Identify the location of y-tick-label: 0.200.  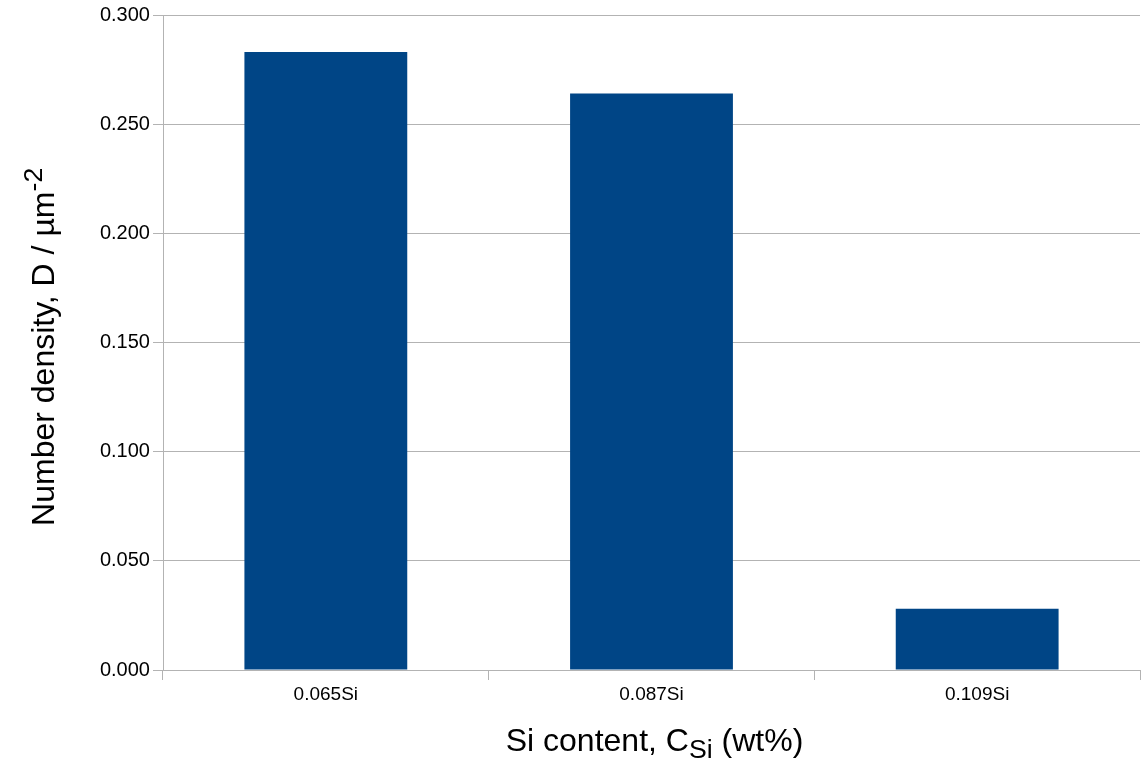
(124, 231).